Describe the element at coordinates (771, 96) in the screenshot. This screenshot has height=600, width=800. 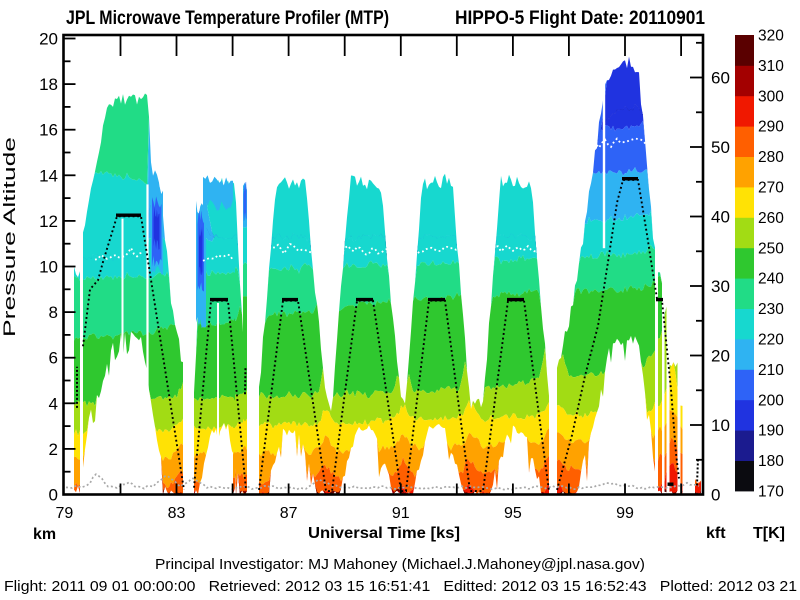
I see `svg-text: 300` at that location.